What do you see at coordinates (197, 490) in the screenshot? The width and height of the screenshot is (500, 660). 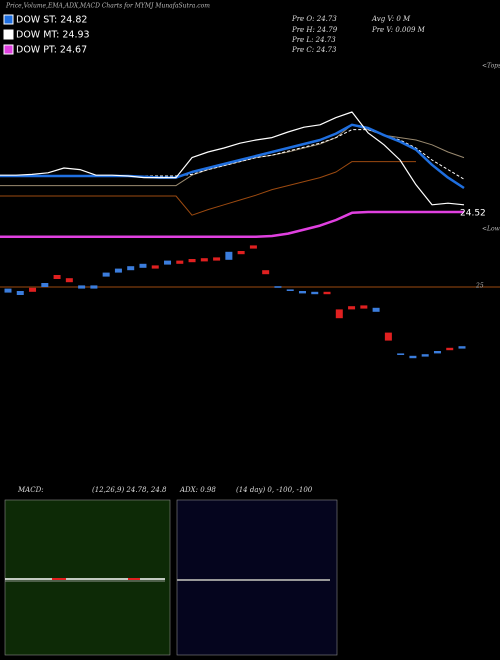 I see `indicator-label: ADX: 0.98` at bounding box center [197, 490].